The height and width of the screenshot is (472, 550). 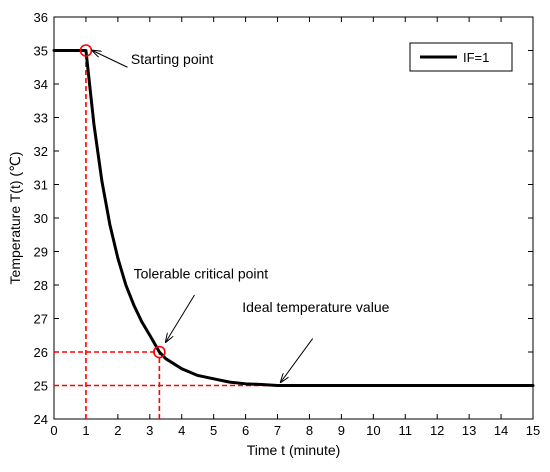 What do you see at coordinates (117, 430) in the screenshot?
I see `x-tick-label: 2` at bounding box center [117, 430].